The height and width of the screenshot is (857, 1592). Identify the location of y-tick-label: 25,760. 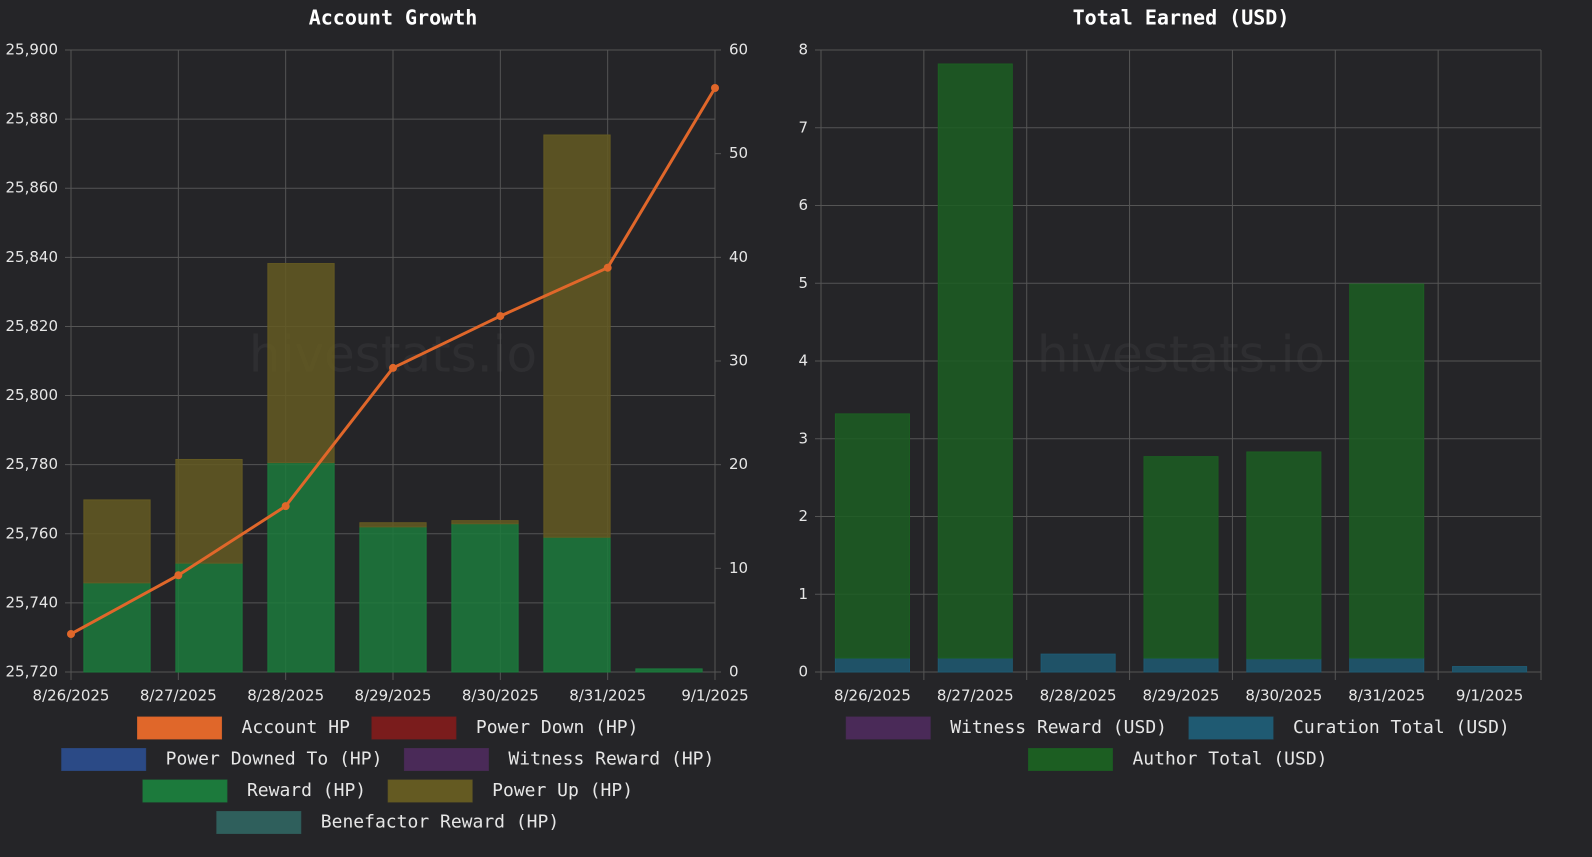
(32, 533).